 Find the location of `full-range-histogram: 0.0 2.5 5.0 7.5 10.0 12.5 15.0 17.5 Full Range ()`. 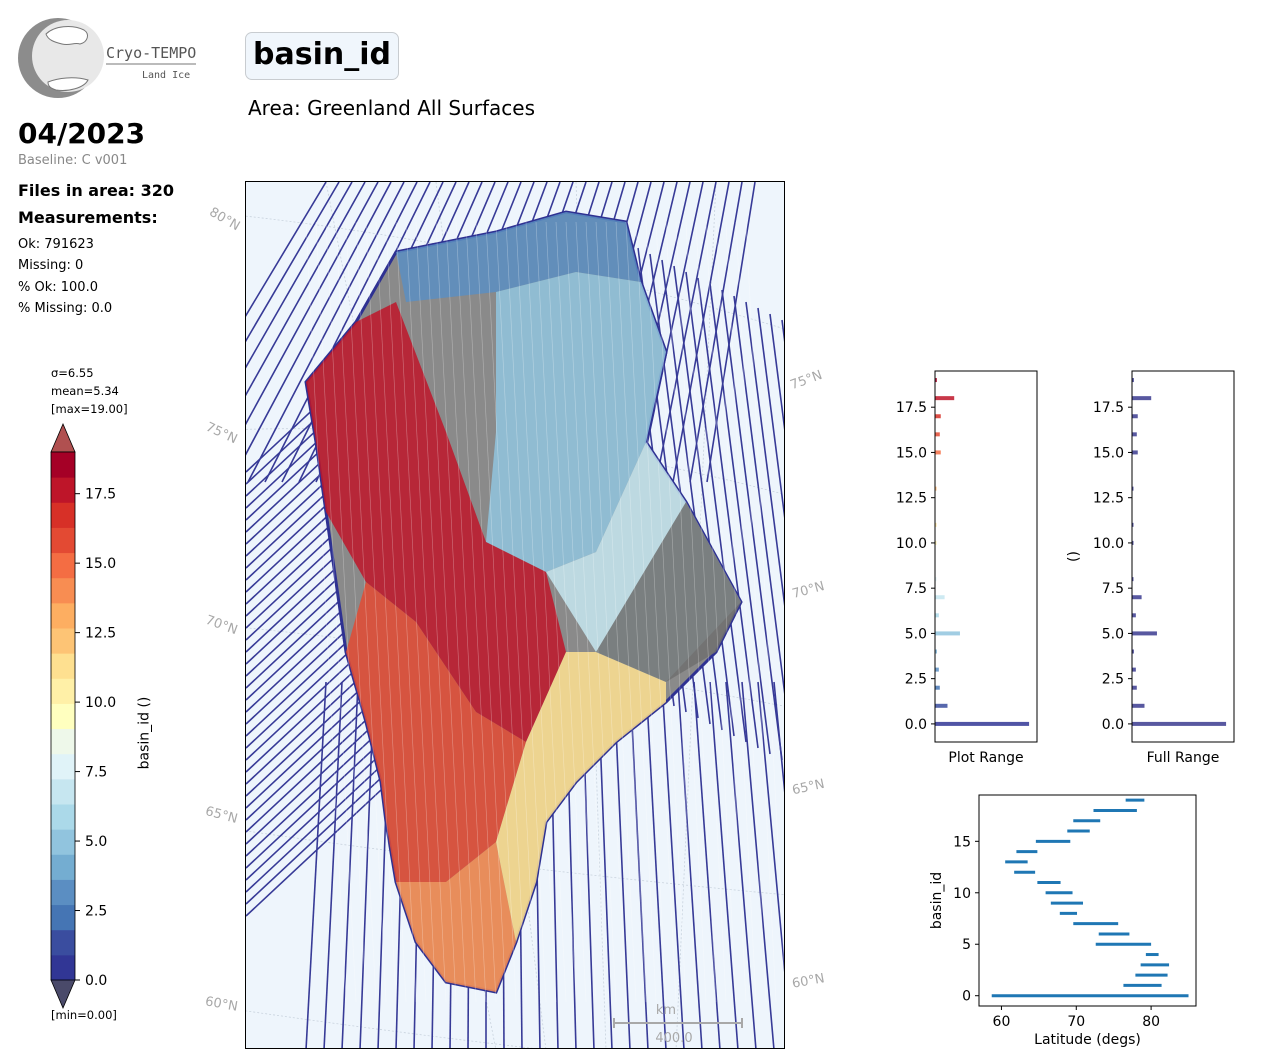

full-range-histogram: 0.0 2.5 5.0 7.5 10.0 12.5 15.0 17.5 Full Range () is located at coordinates (1150, 568).